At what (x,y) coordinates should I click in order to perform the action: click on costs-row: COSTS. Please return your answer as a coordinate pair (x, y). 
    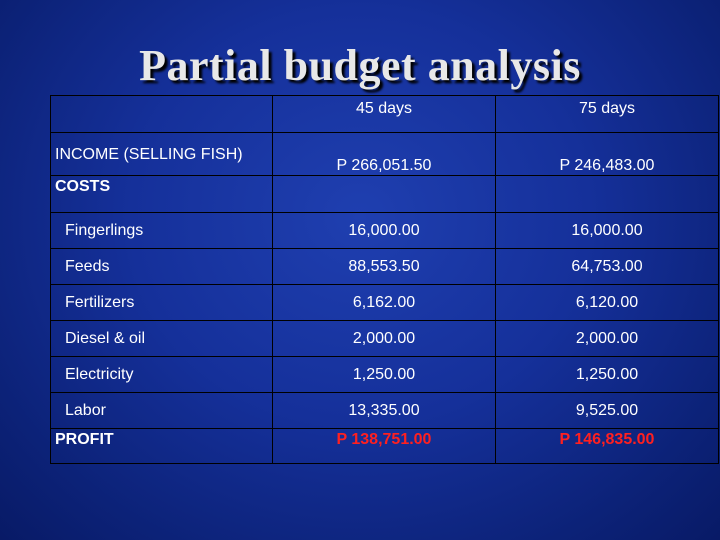
    Looking at the image, I should click on (384, 194).